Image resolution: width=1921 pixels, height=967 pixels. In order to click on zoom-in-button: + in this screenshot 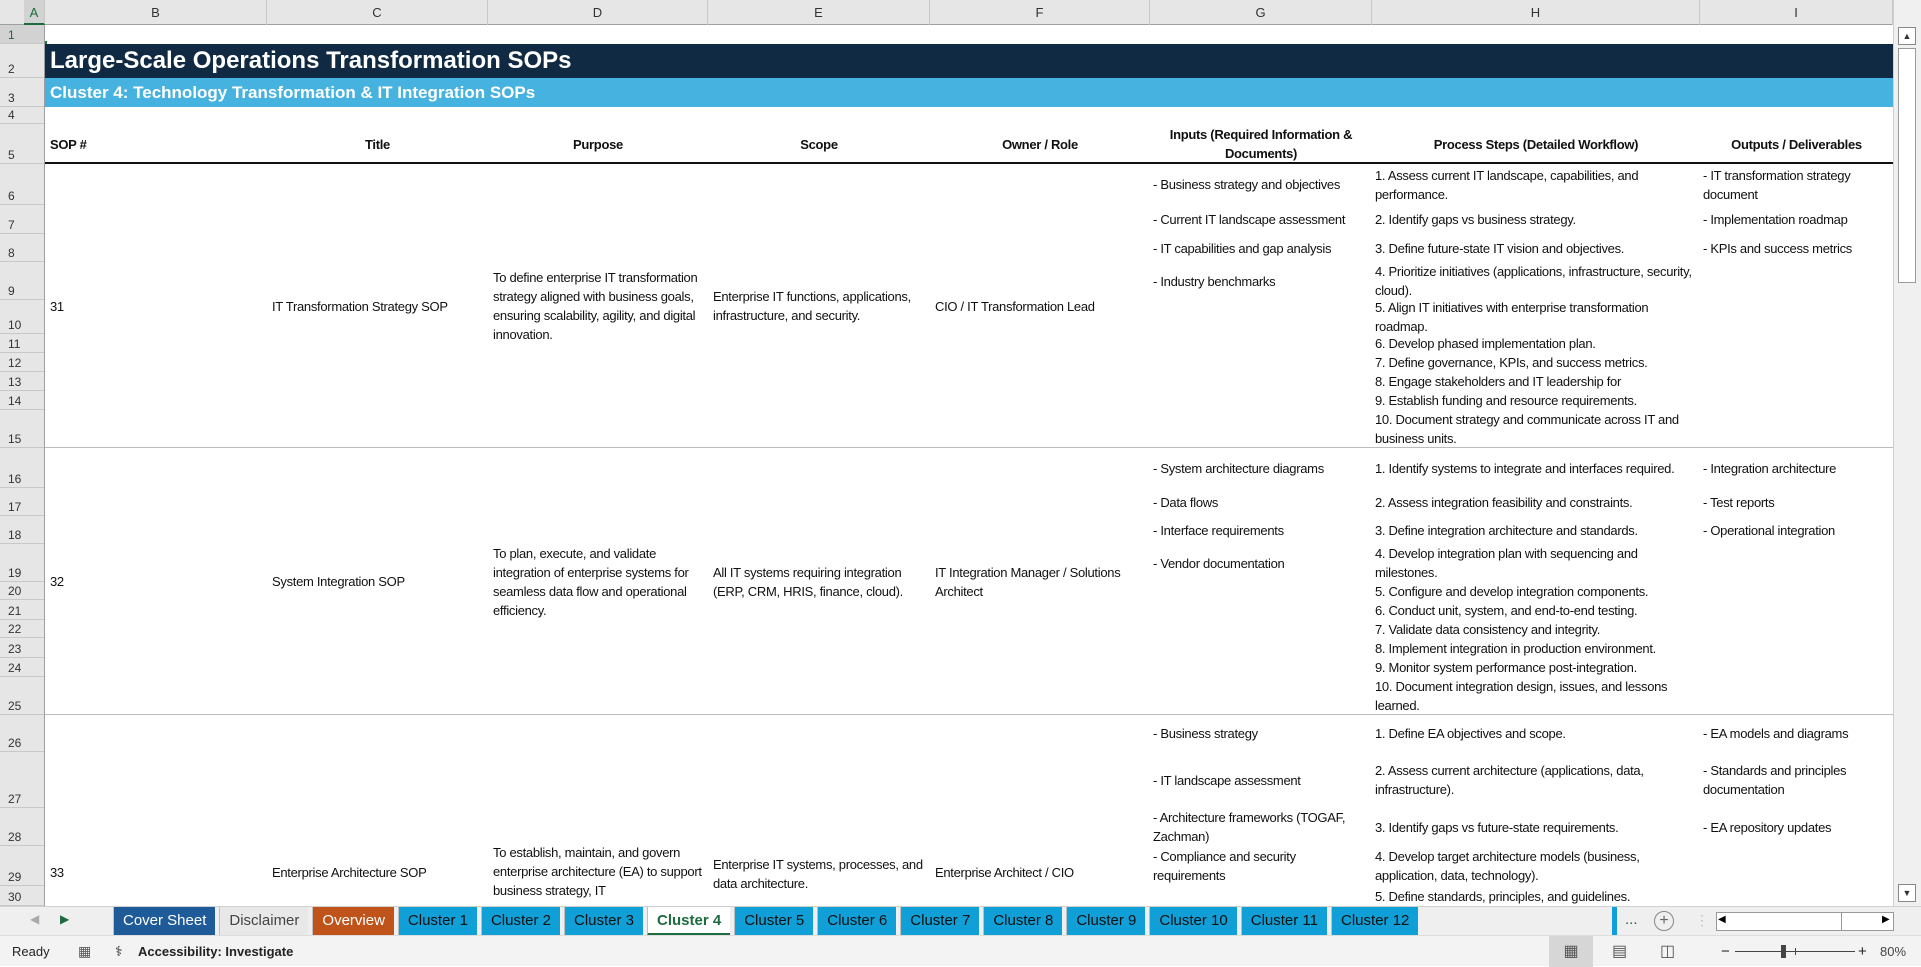, I will do `click(1862, 951)`.